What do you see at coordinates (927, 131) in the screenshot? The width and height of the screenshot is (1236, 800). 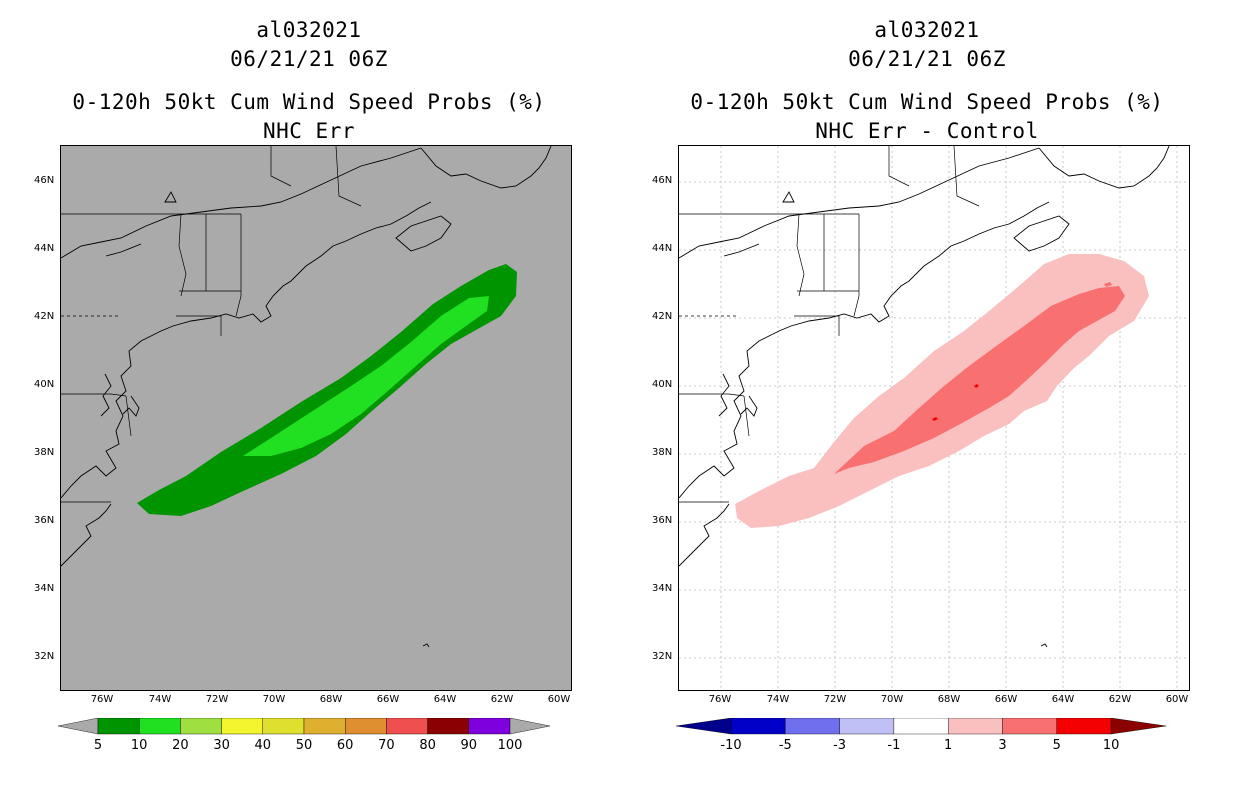 I see `subtitle: NHC Err - Control` at bounding box center [927, 131].